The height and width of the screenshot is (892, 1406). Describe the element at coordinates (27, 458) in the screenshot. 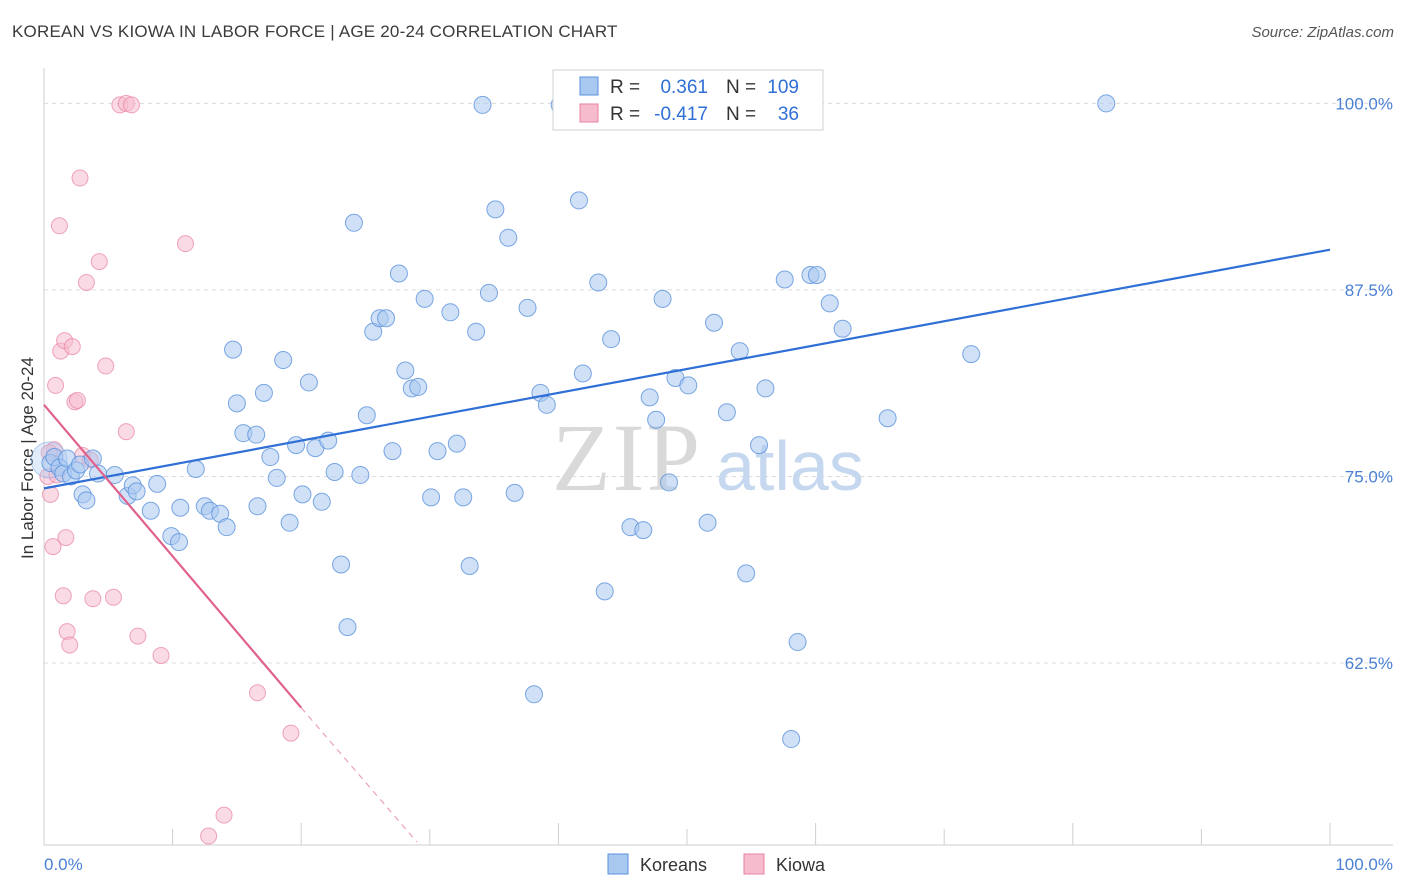

I see `y-axis-label: In Labor Force | Age 20-24` at that location.